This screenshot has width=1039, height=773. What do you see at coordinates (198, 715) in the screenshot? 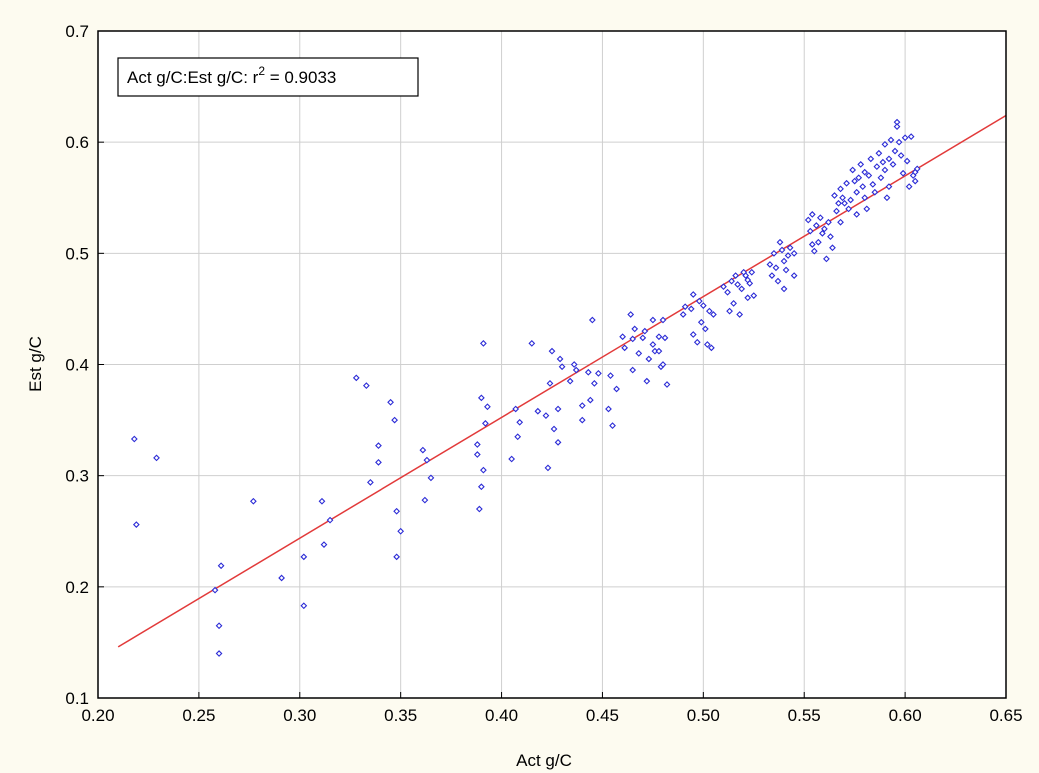
I see `x-tick-label: 0.25` at bounding box center [198, 715].